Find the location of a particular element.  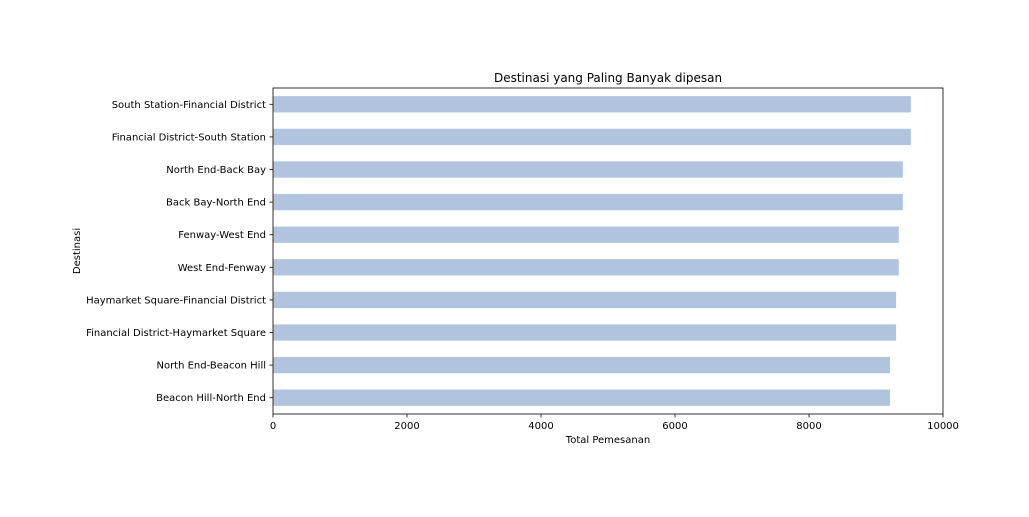

x-tick-label: 8000 is located at coordinates (808, 426).